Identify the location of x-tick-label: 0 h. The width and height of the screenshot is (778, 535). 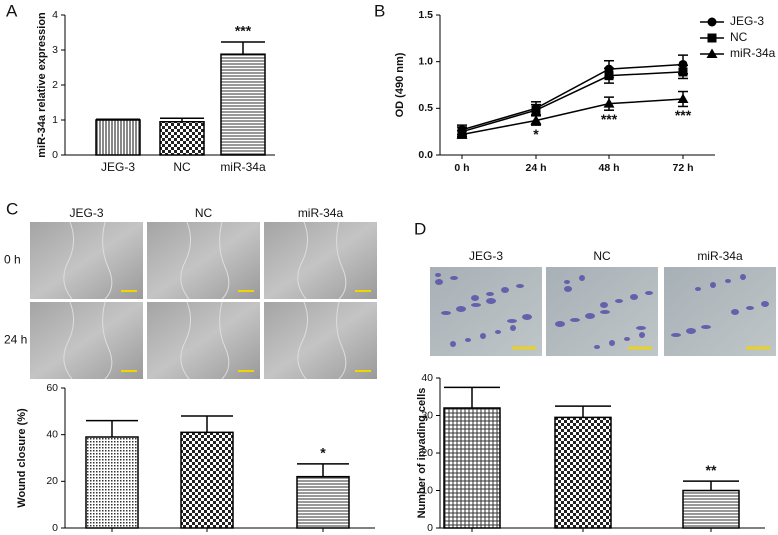
(461, 168).